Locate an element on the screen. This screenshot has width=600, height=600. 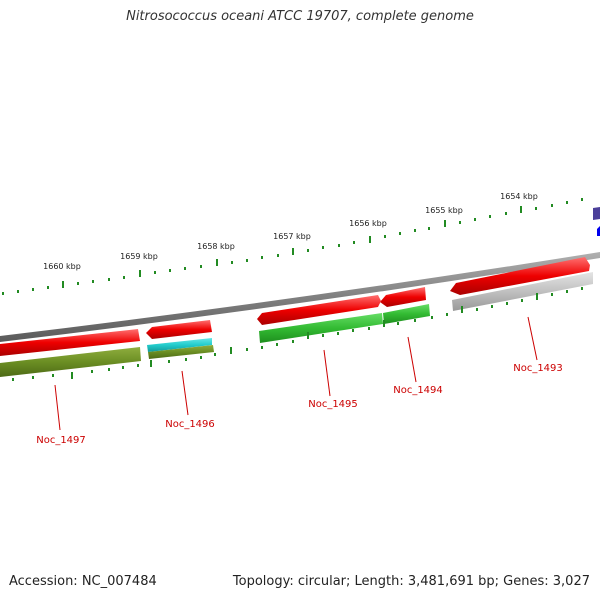
tick-label: 1655 kbp is located at coordinates (444, 210).